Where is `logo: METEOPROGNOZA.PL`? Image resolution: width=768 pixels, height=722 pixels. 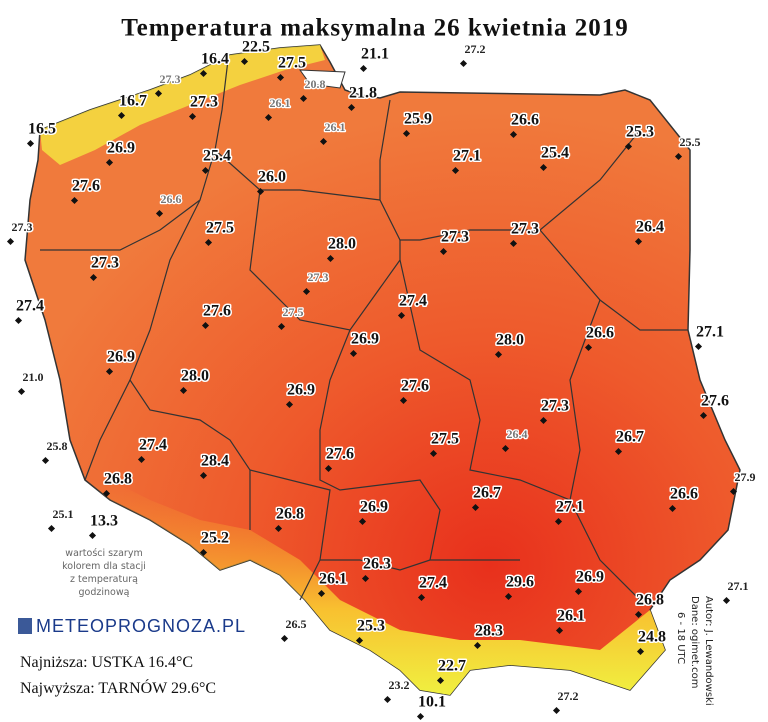
logo: METEOPROGNOZA.PL is located at coordinates (141, 626).